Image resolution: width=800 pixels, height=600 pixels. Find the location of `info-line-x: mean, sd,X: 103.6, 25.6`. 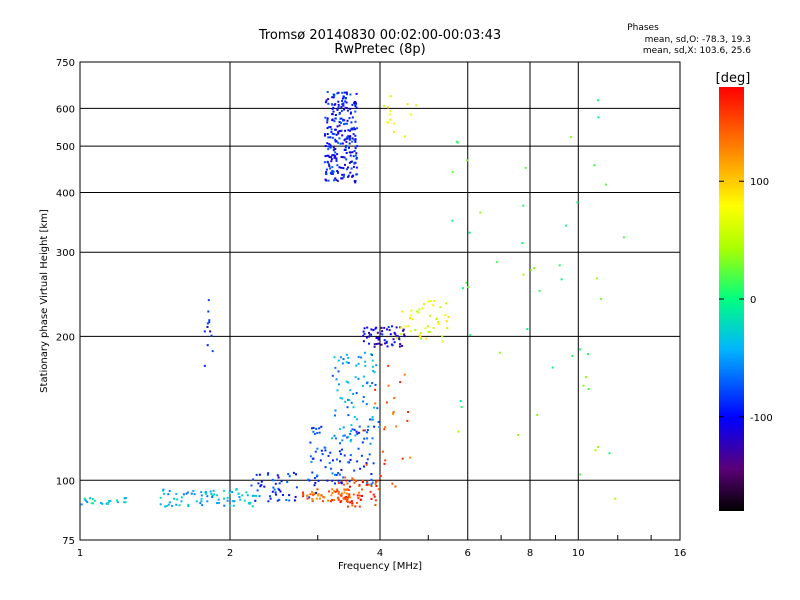

info-line-x: mean, sd,X: 103.6, 25.6 is located at coordinates (697, 51).